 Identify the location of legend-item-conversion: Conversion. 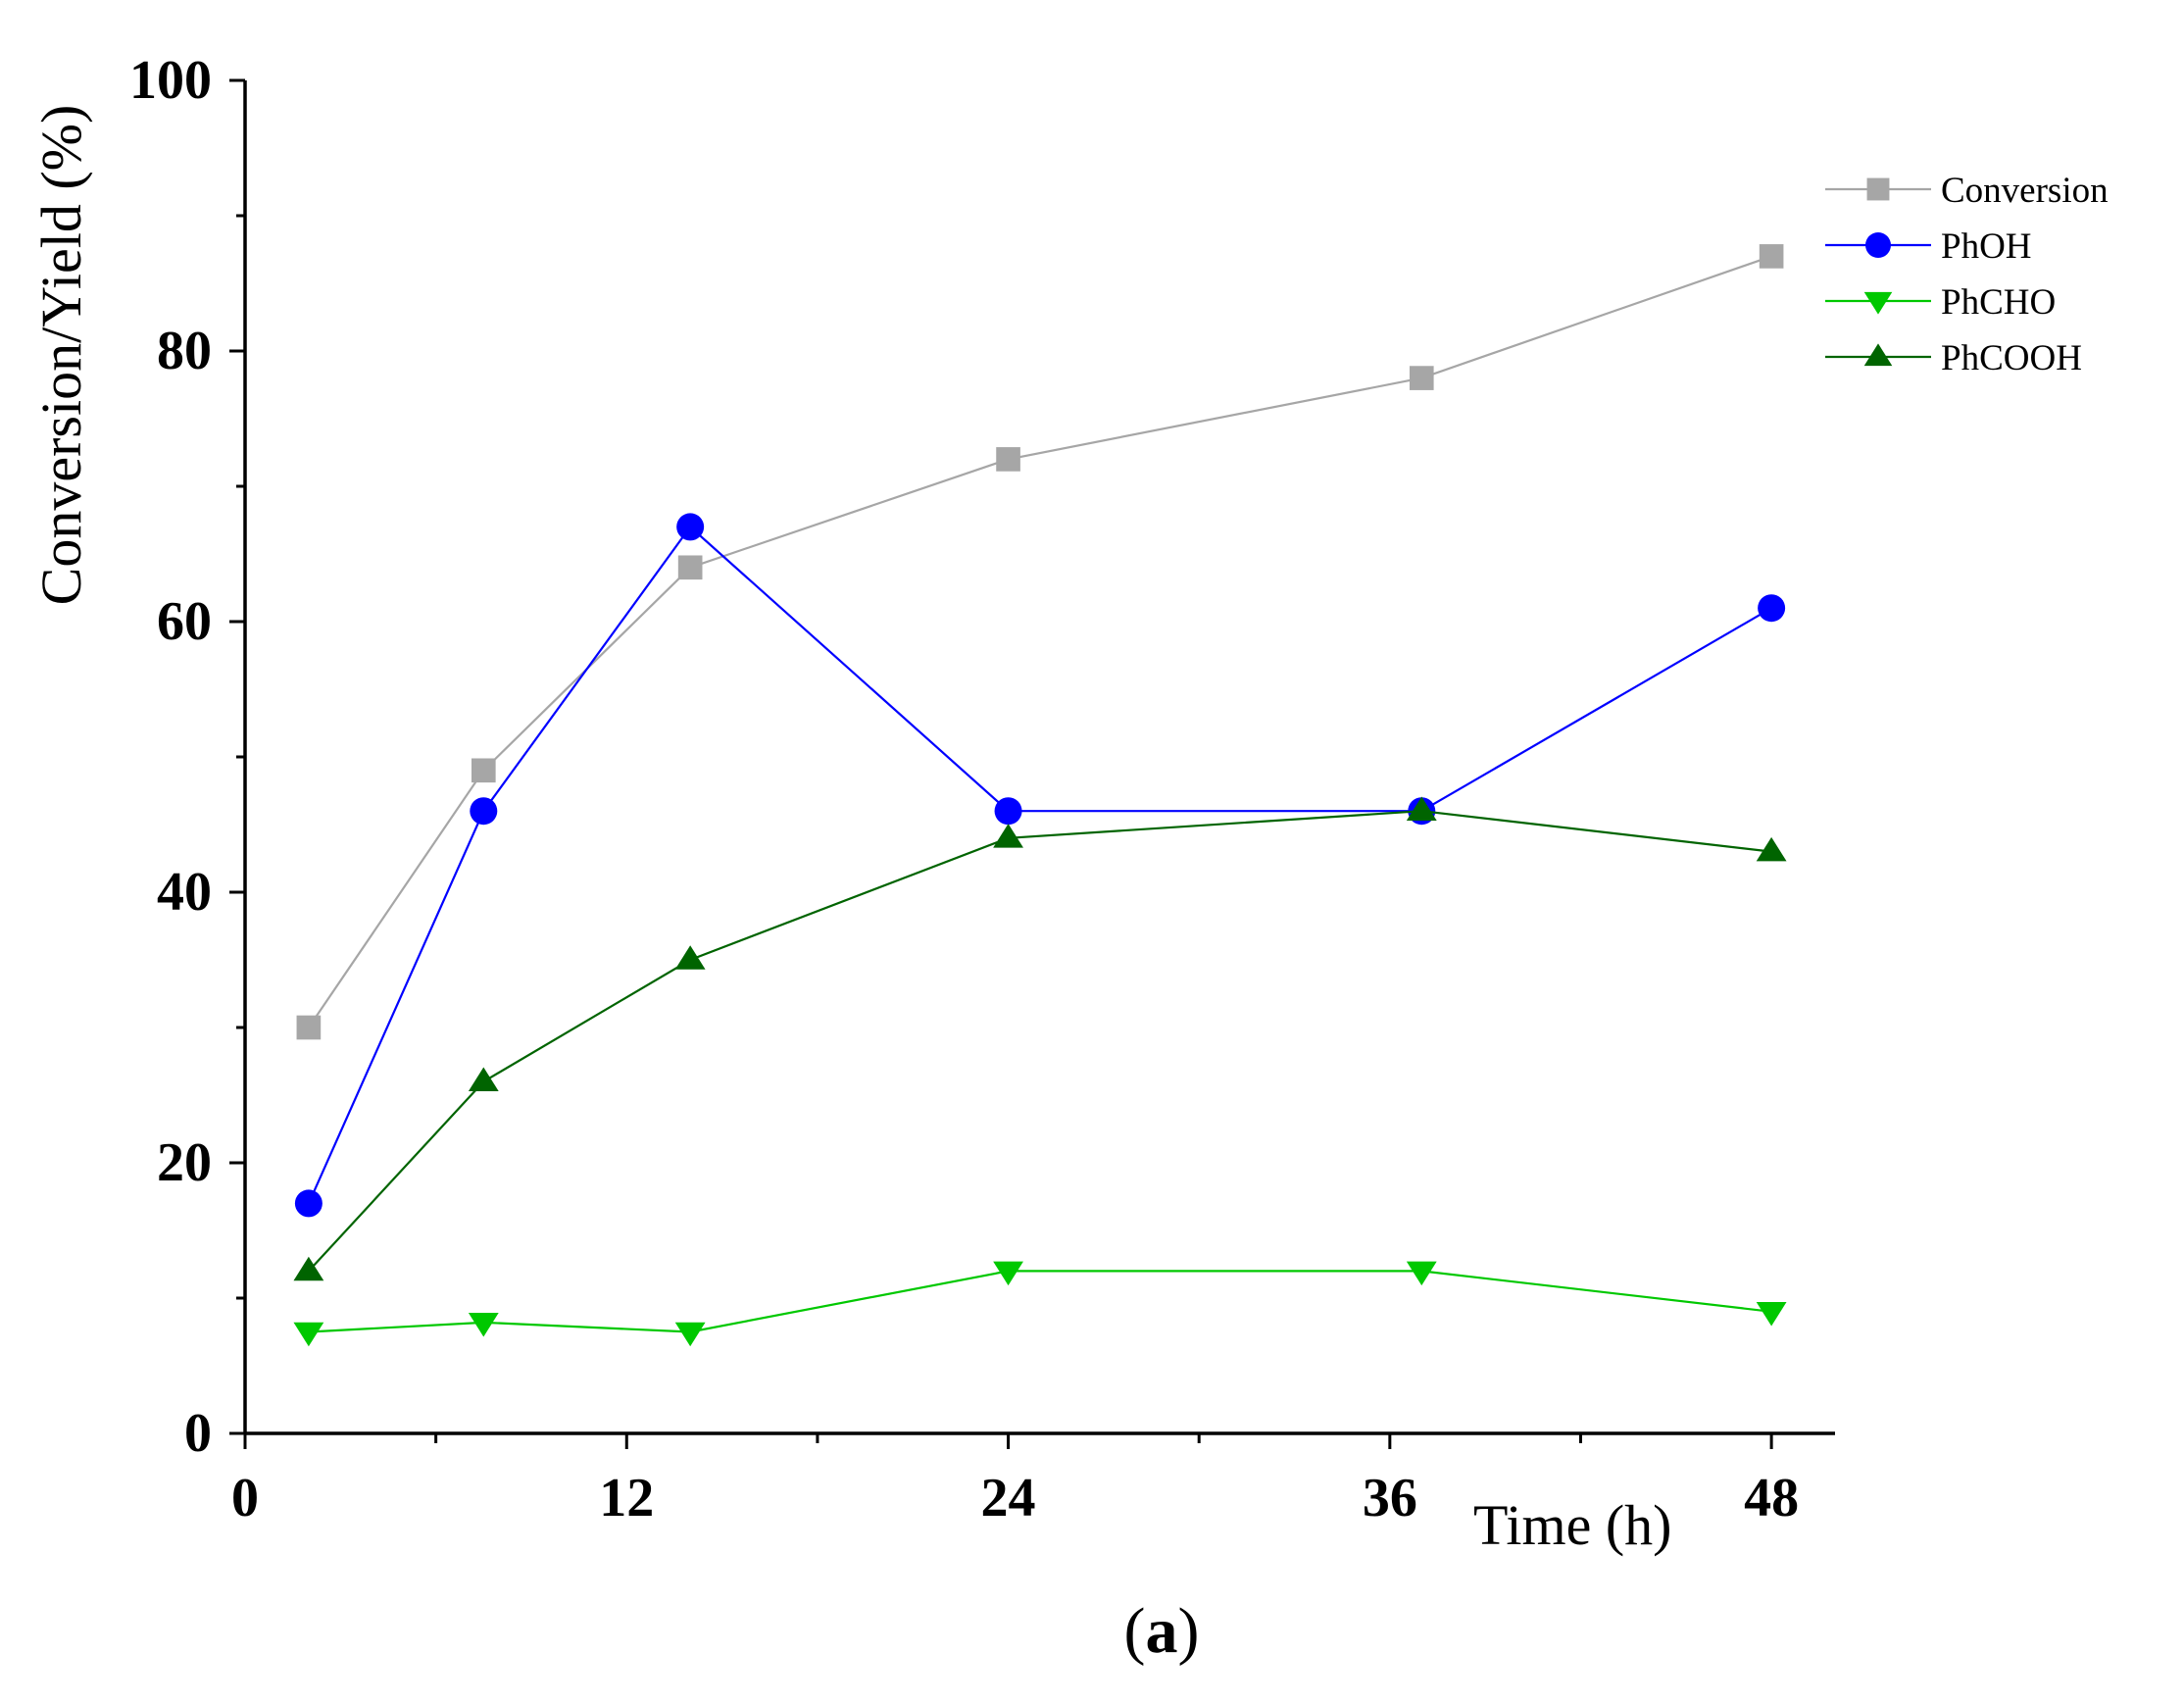
(1967, 191).